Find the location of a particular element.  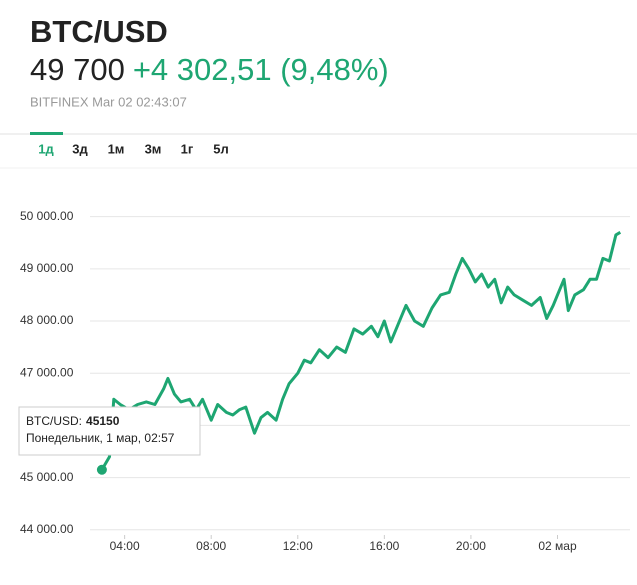

price-line: 49 700 +4 302,51 (9,48%) is located at coordinates (209, 69).